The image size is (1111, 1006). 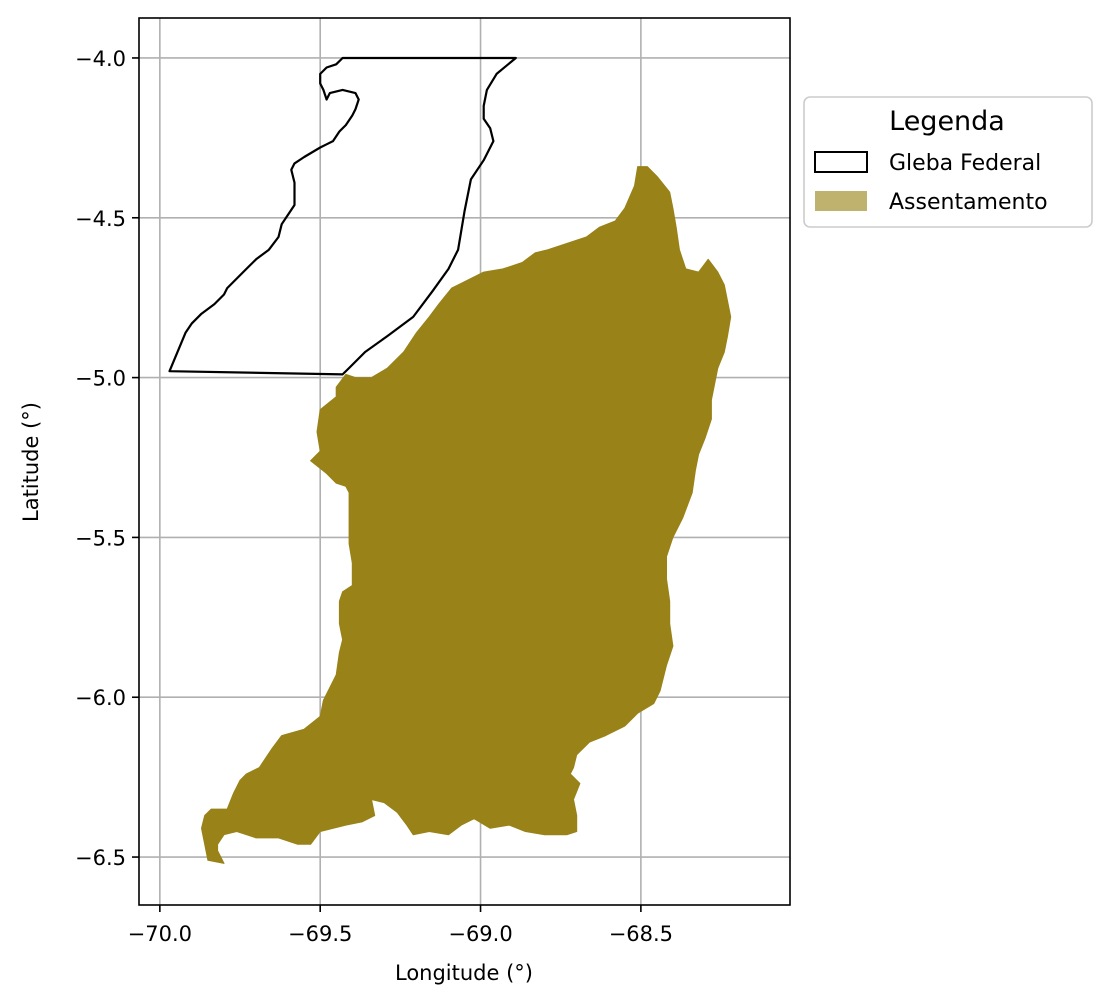 I want to click on x-axis-ticks: −70.0 −69.5 −69.0 −68.5, so click(x=400, y=925).